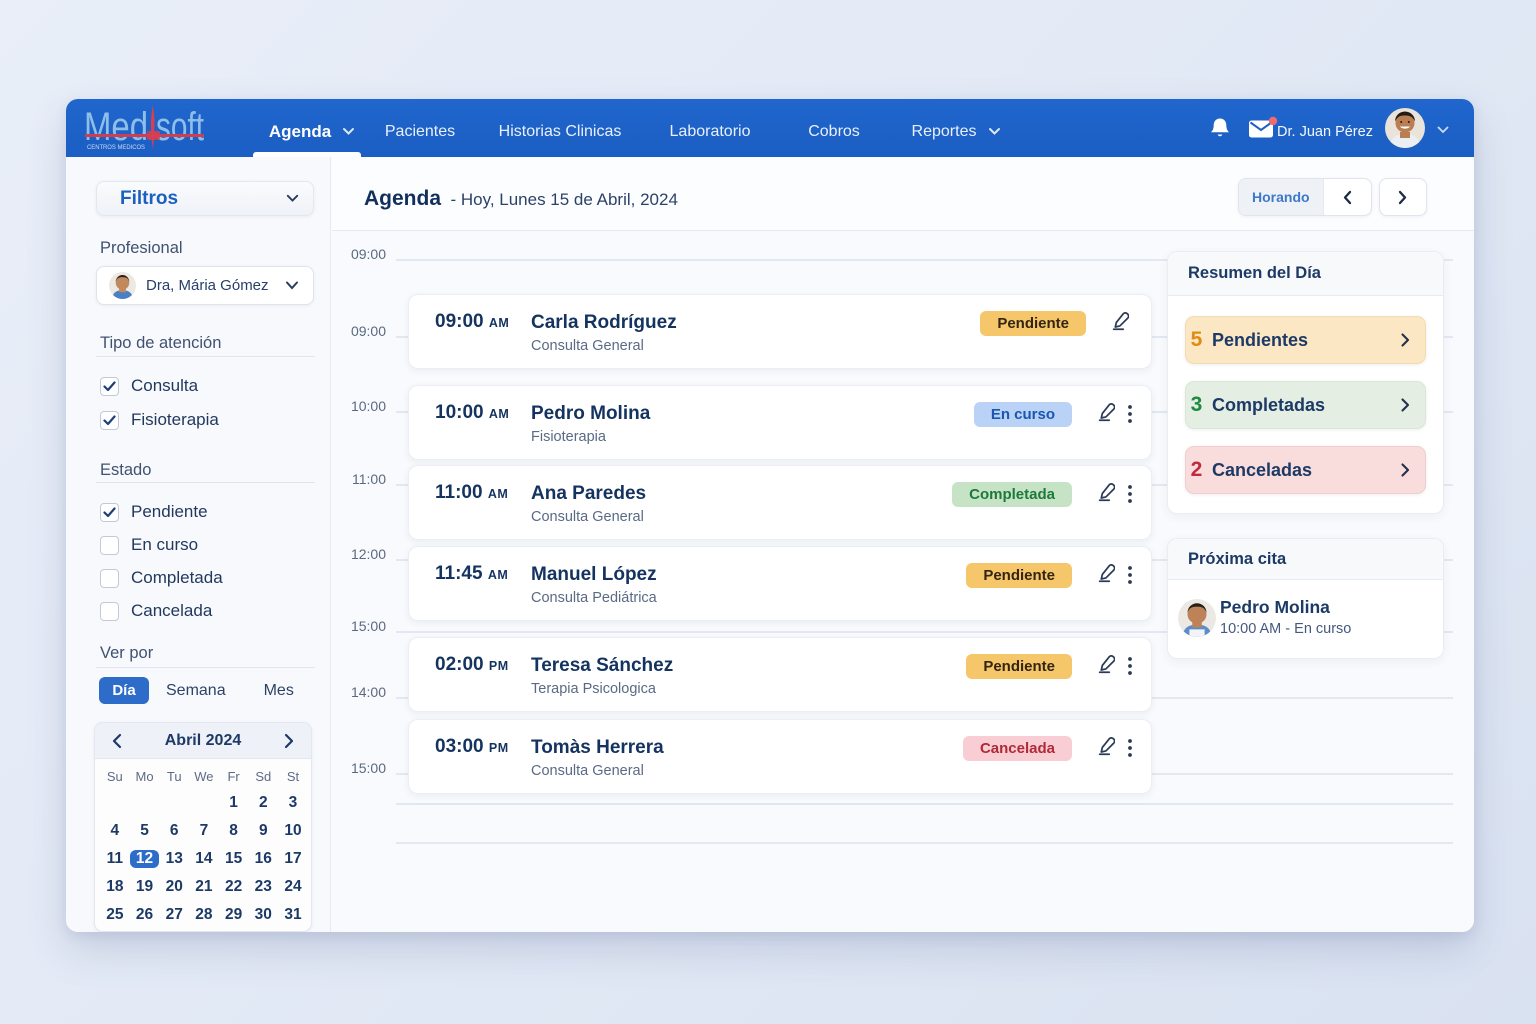 The image size is (1536, 1024). I want to click on svg-text: soft, so click(180, 127).